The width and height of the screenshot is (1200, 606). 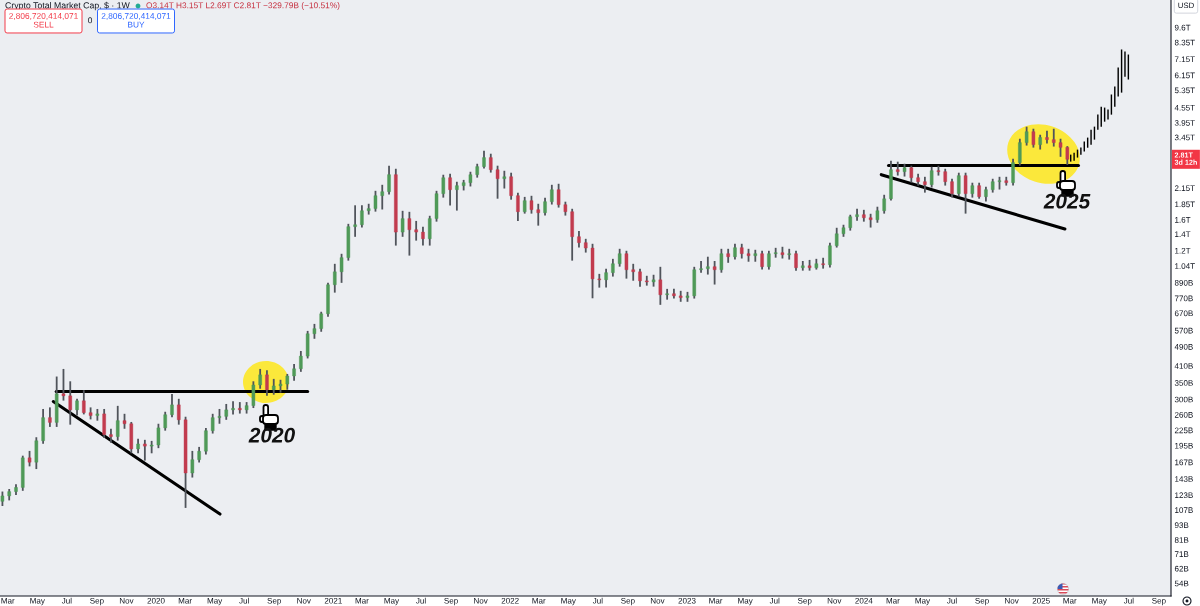 I want to click on y-tick-label: 490B, so click(x=1183, y=347).